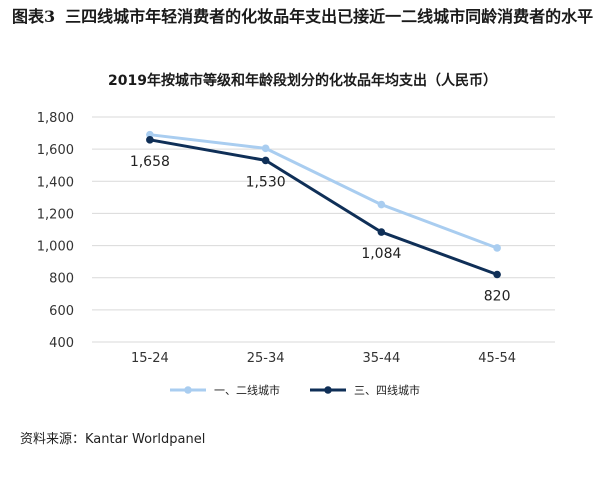 Image resolution: width=605 pixels, height=478 pixels. Describe the element at coordinates (61, 343) in the screenshot. I see `y-tick-label: 400` at that location.